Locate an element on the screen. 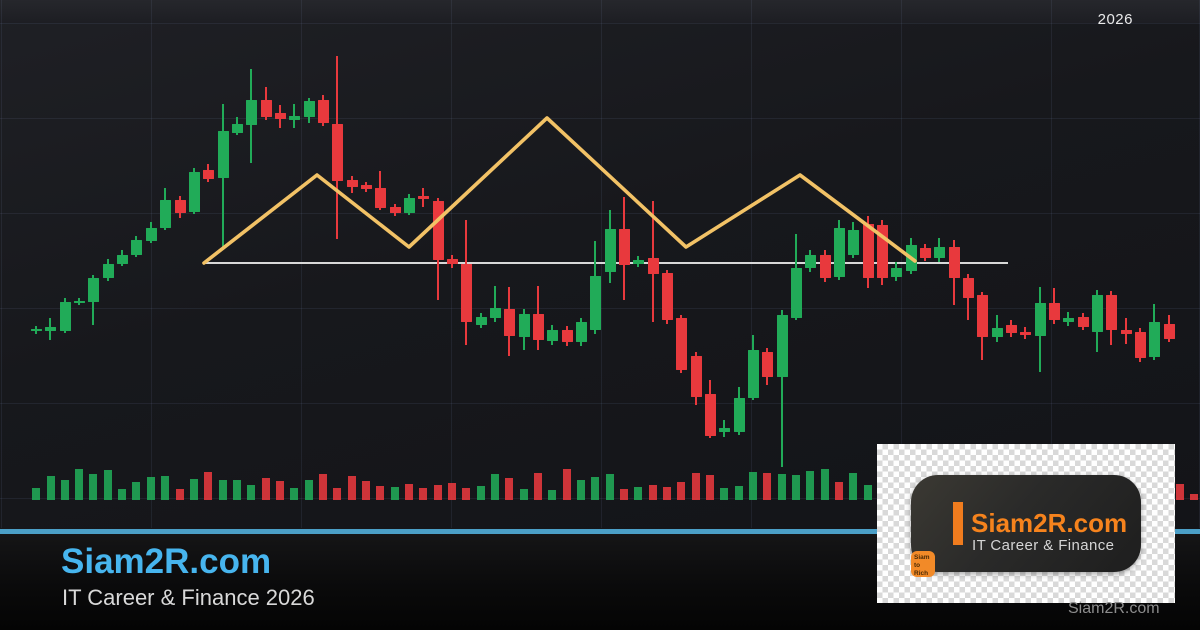  year-label: 2026 is located at coordinates (1115, 19).